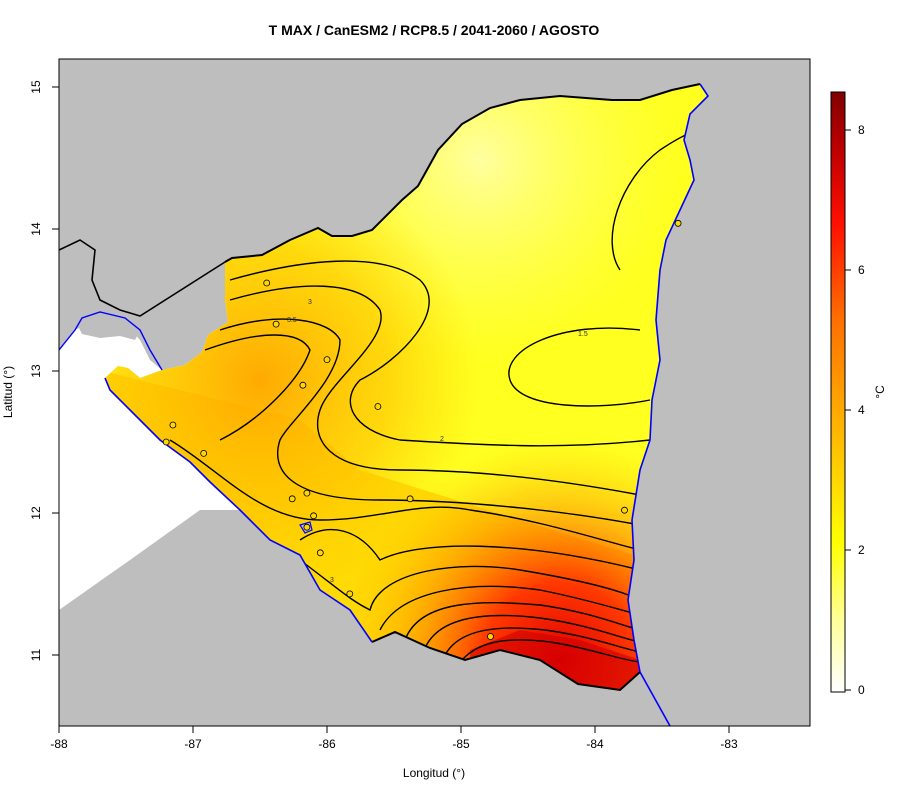  Describe the element at coordinates (861, 130) in the screenshot. I see `colorbar-tick-label: 8` at that location.